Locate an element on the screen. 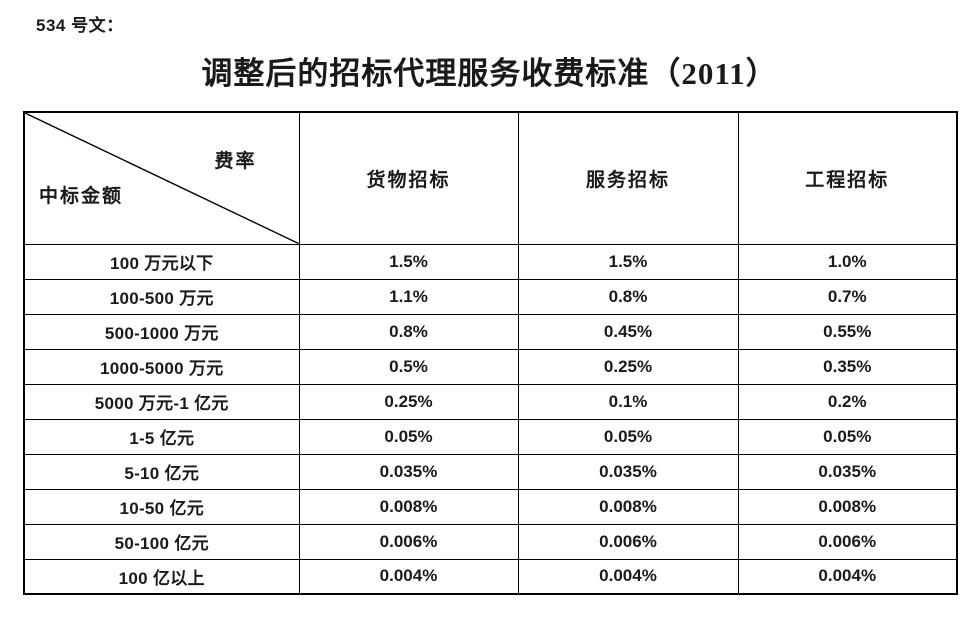  amount-cell: 5000 万元-1 亿元 is located at coordinates (161, 401).